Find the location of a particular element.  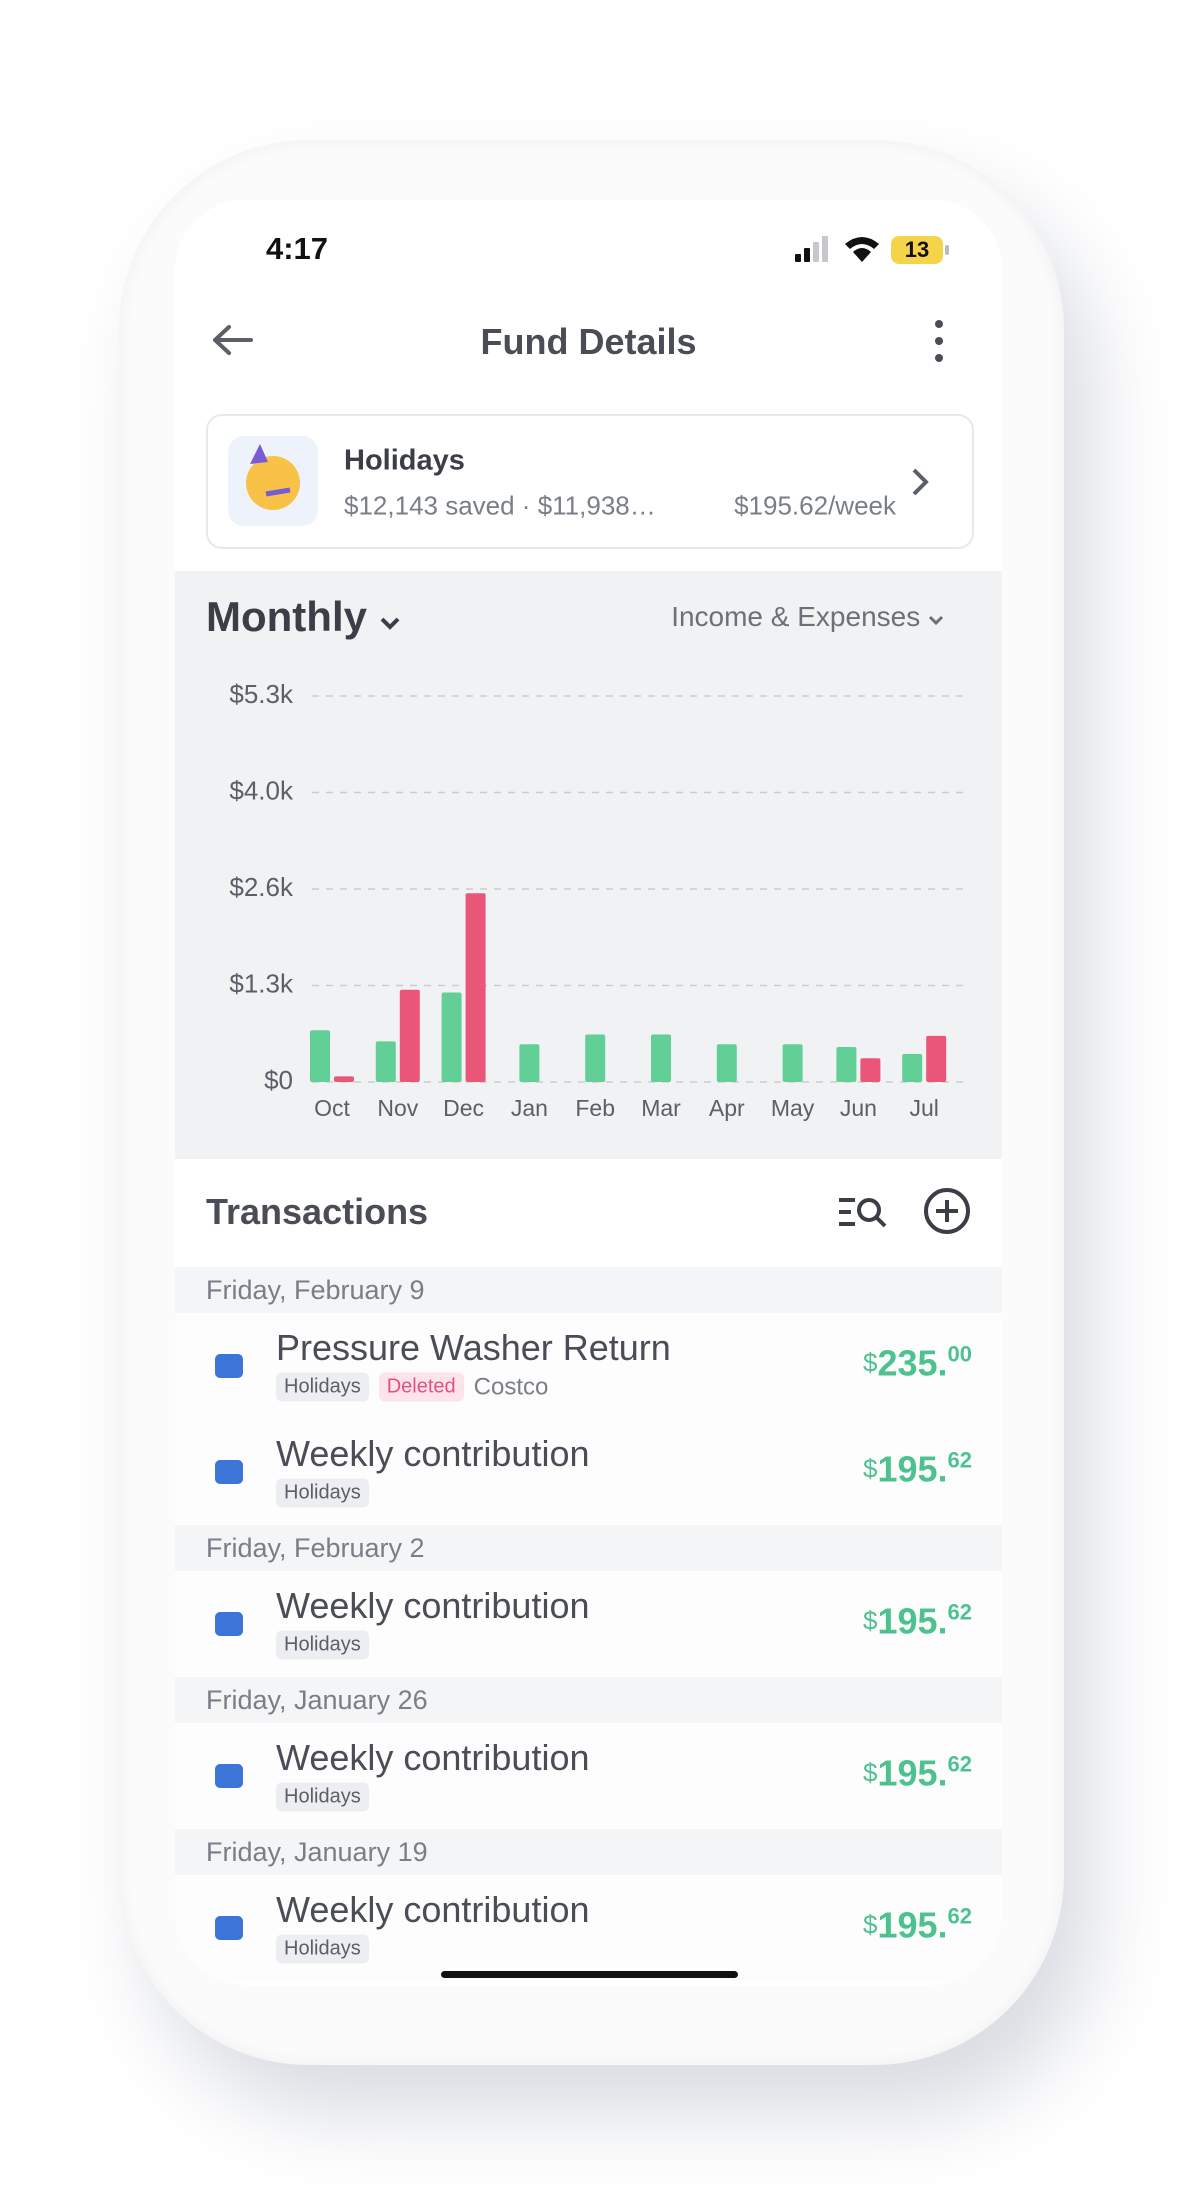

dropdown-icon is located at coordinates (390, 623).